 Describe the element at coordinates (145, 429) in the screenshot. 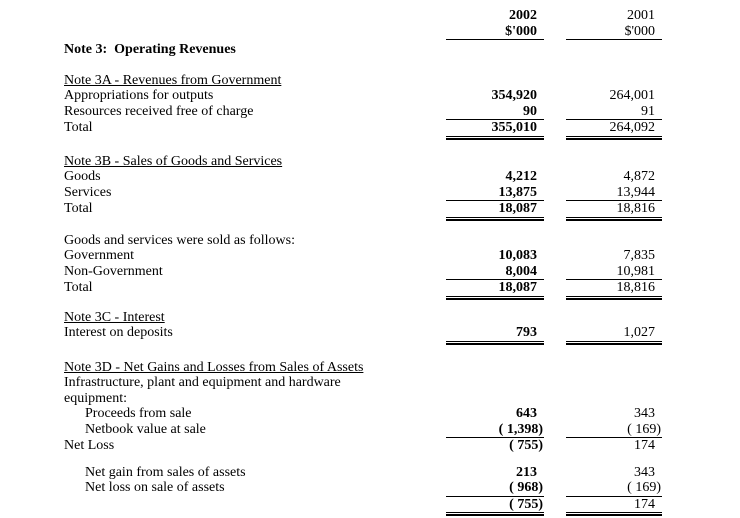

I see `row-label: Netbook value at sale` at that location.